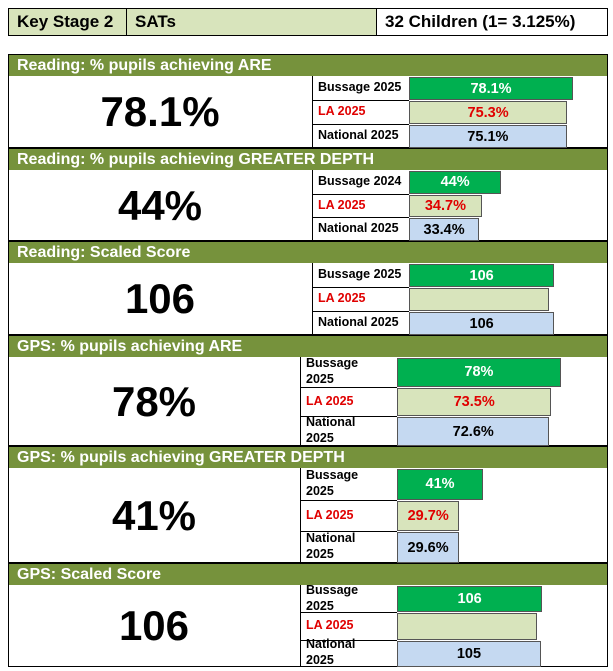  Describe the element at coordinates (67, 22) in the screenshot. I see `header-cell: Key Stage 2` at that location.